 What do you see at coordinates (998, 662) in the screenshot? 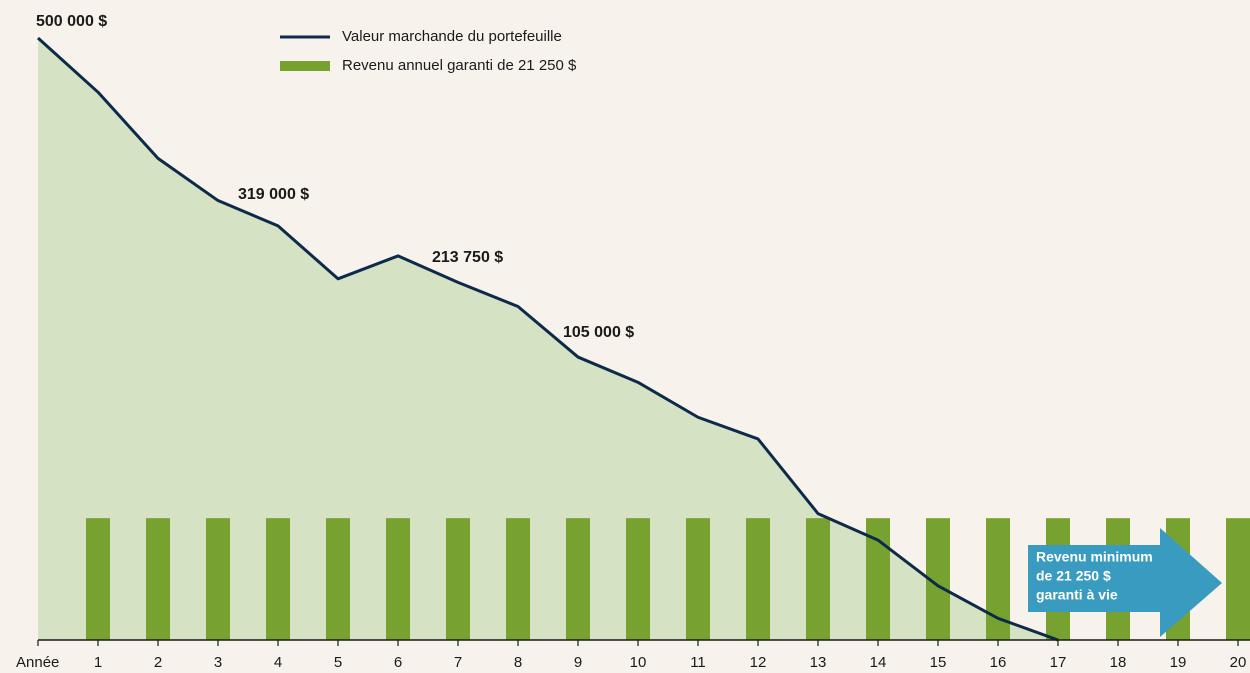
I see `x-tick-label: 16` at bounding box center [998, 662].